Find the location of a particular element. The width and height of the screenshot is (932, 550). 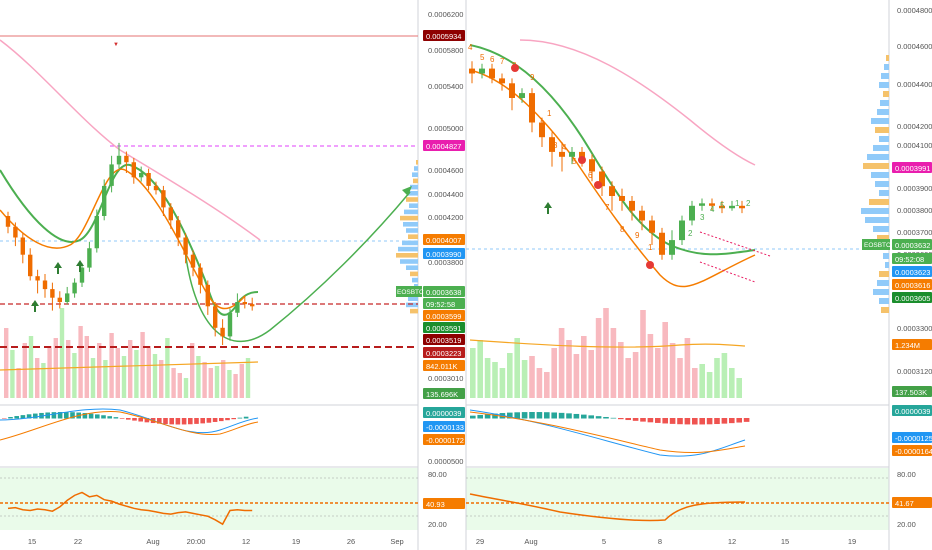

left-price-tick: 0.0005800 is located at coordinates (445, 50).